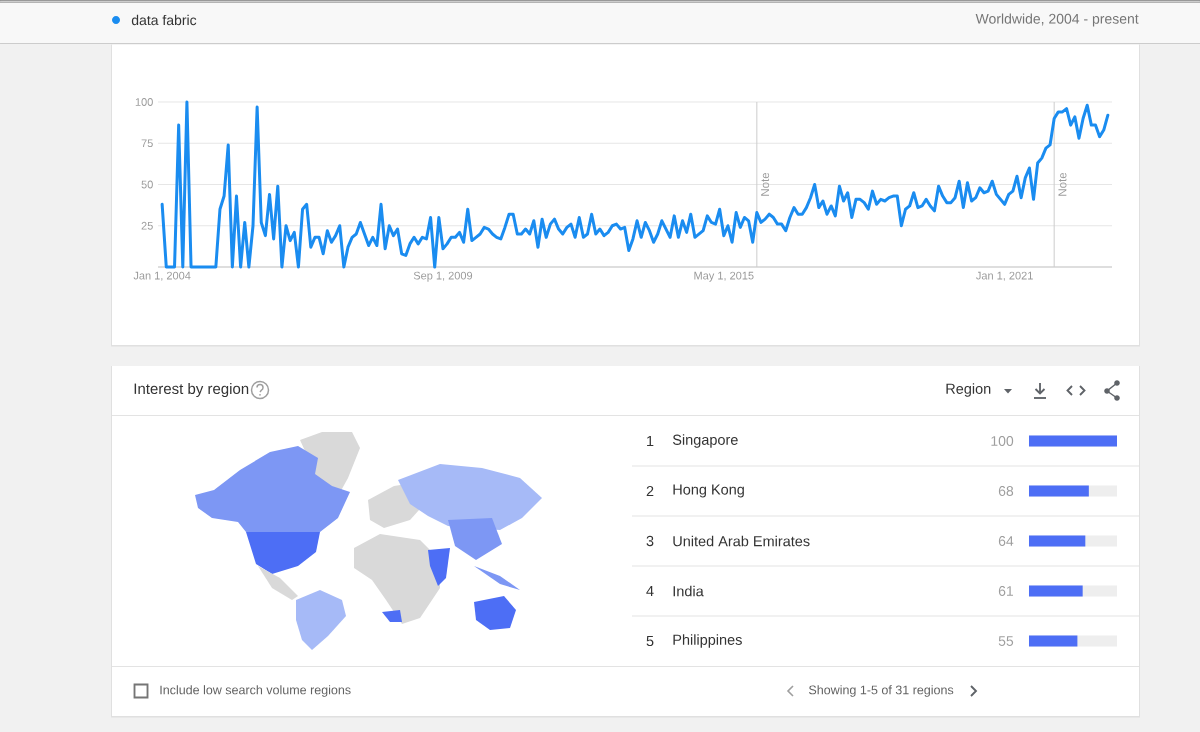 The height and width of the screenshot is (732, 1200). What do you see at coordinates (147, 225) in the screenshot?
I see `y-tick-label: 25` at bounding box center [147, 225].